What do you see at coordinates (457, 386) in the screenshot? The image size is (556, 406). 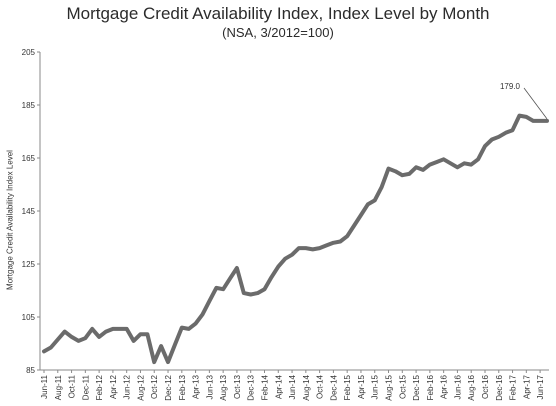 I see `x-tick-label: Jun-16` at bounding box center [457, 386].